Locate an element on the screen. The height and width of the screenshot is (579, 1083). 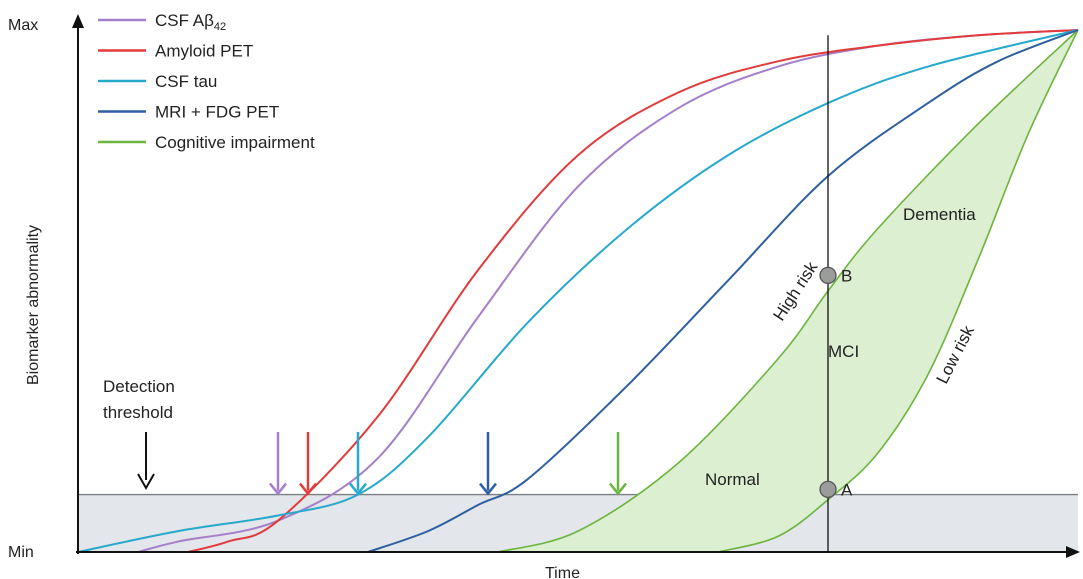
y-axis-arrowhead is located at coordinates (78, 21).